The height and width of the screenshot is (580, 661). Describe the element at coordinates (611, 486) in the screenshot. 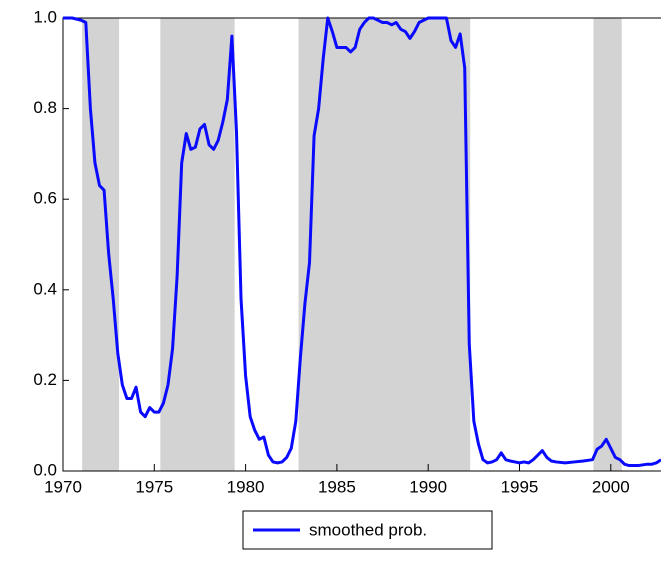

I see `x-tick-label: 2000` at that location.